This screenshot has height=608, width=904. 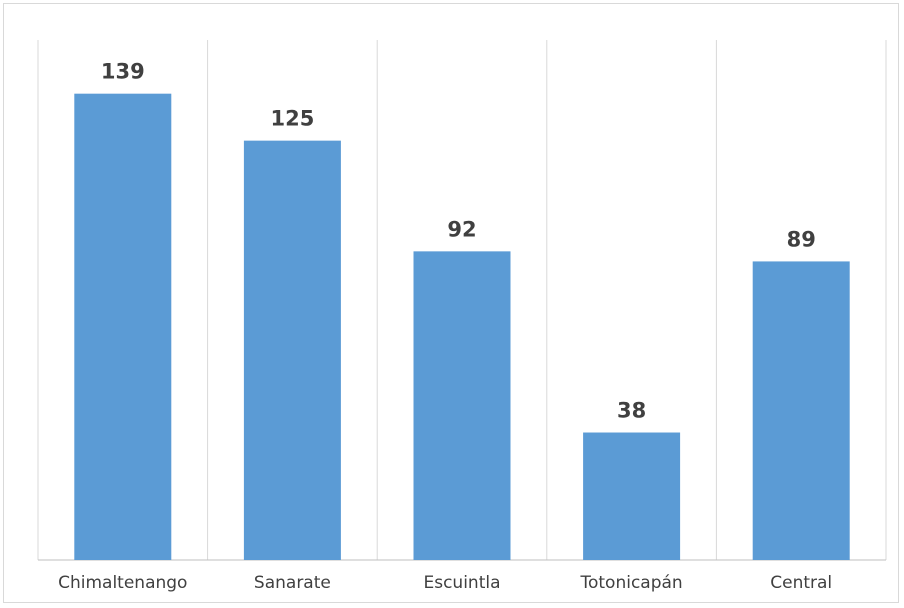 What do you see at coordinates (801, 583) in the screenshot?
I see `x-tick-label: Central` at bounding box center [801, 583].